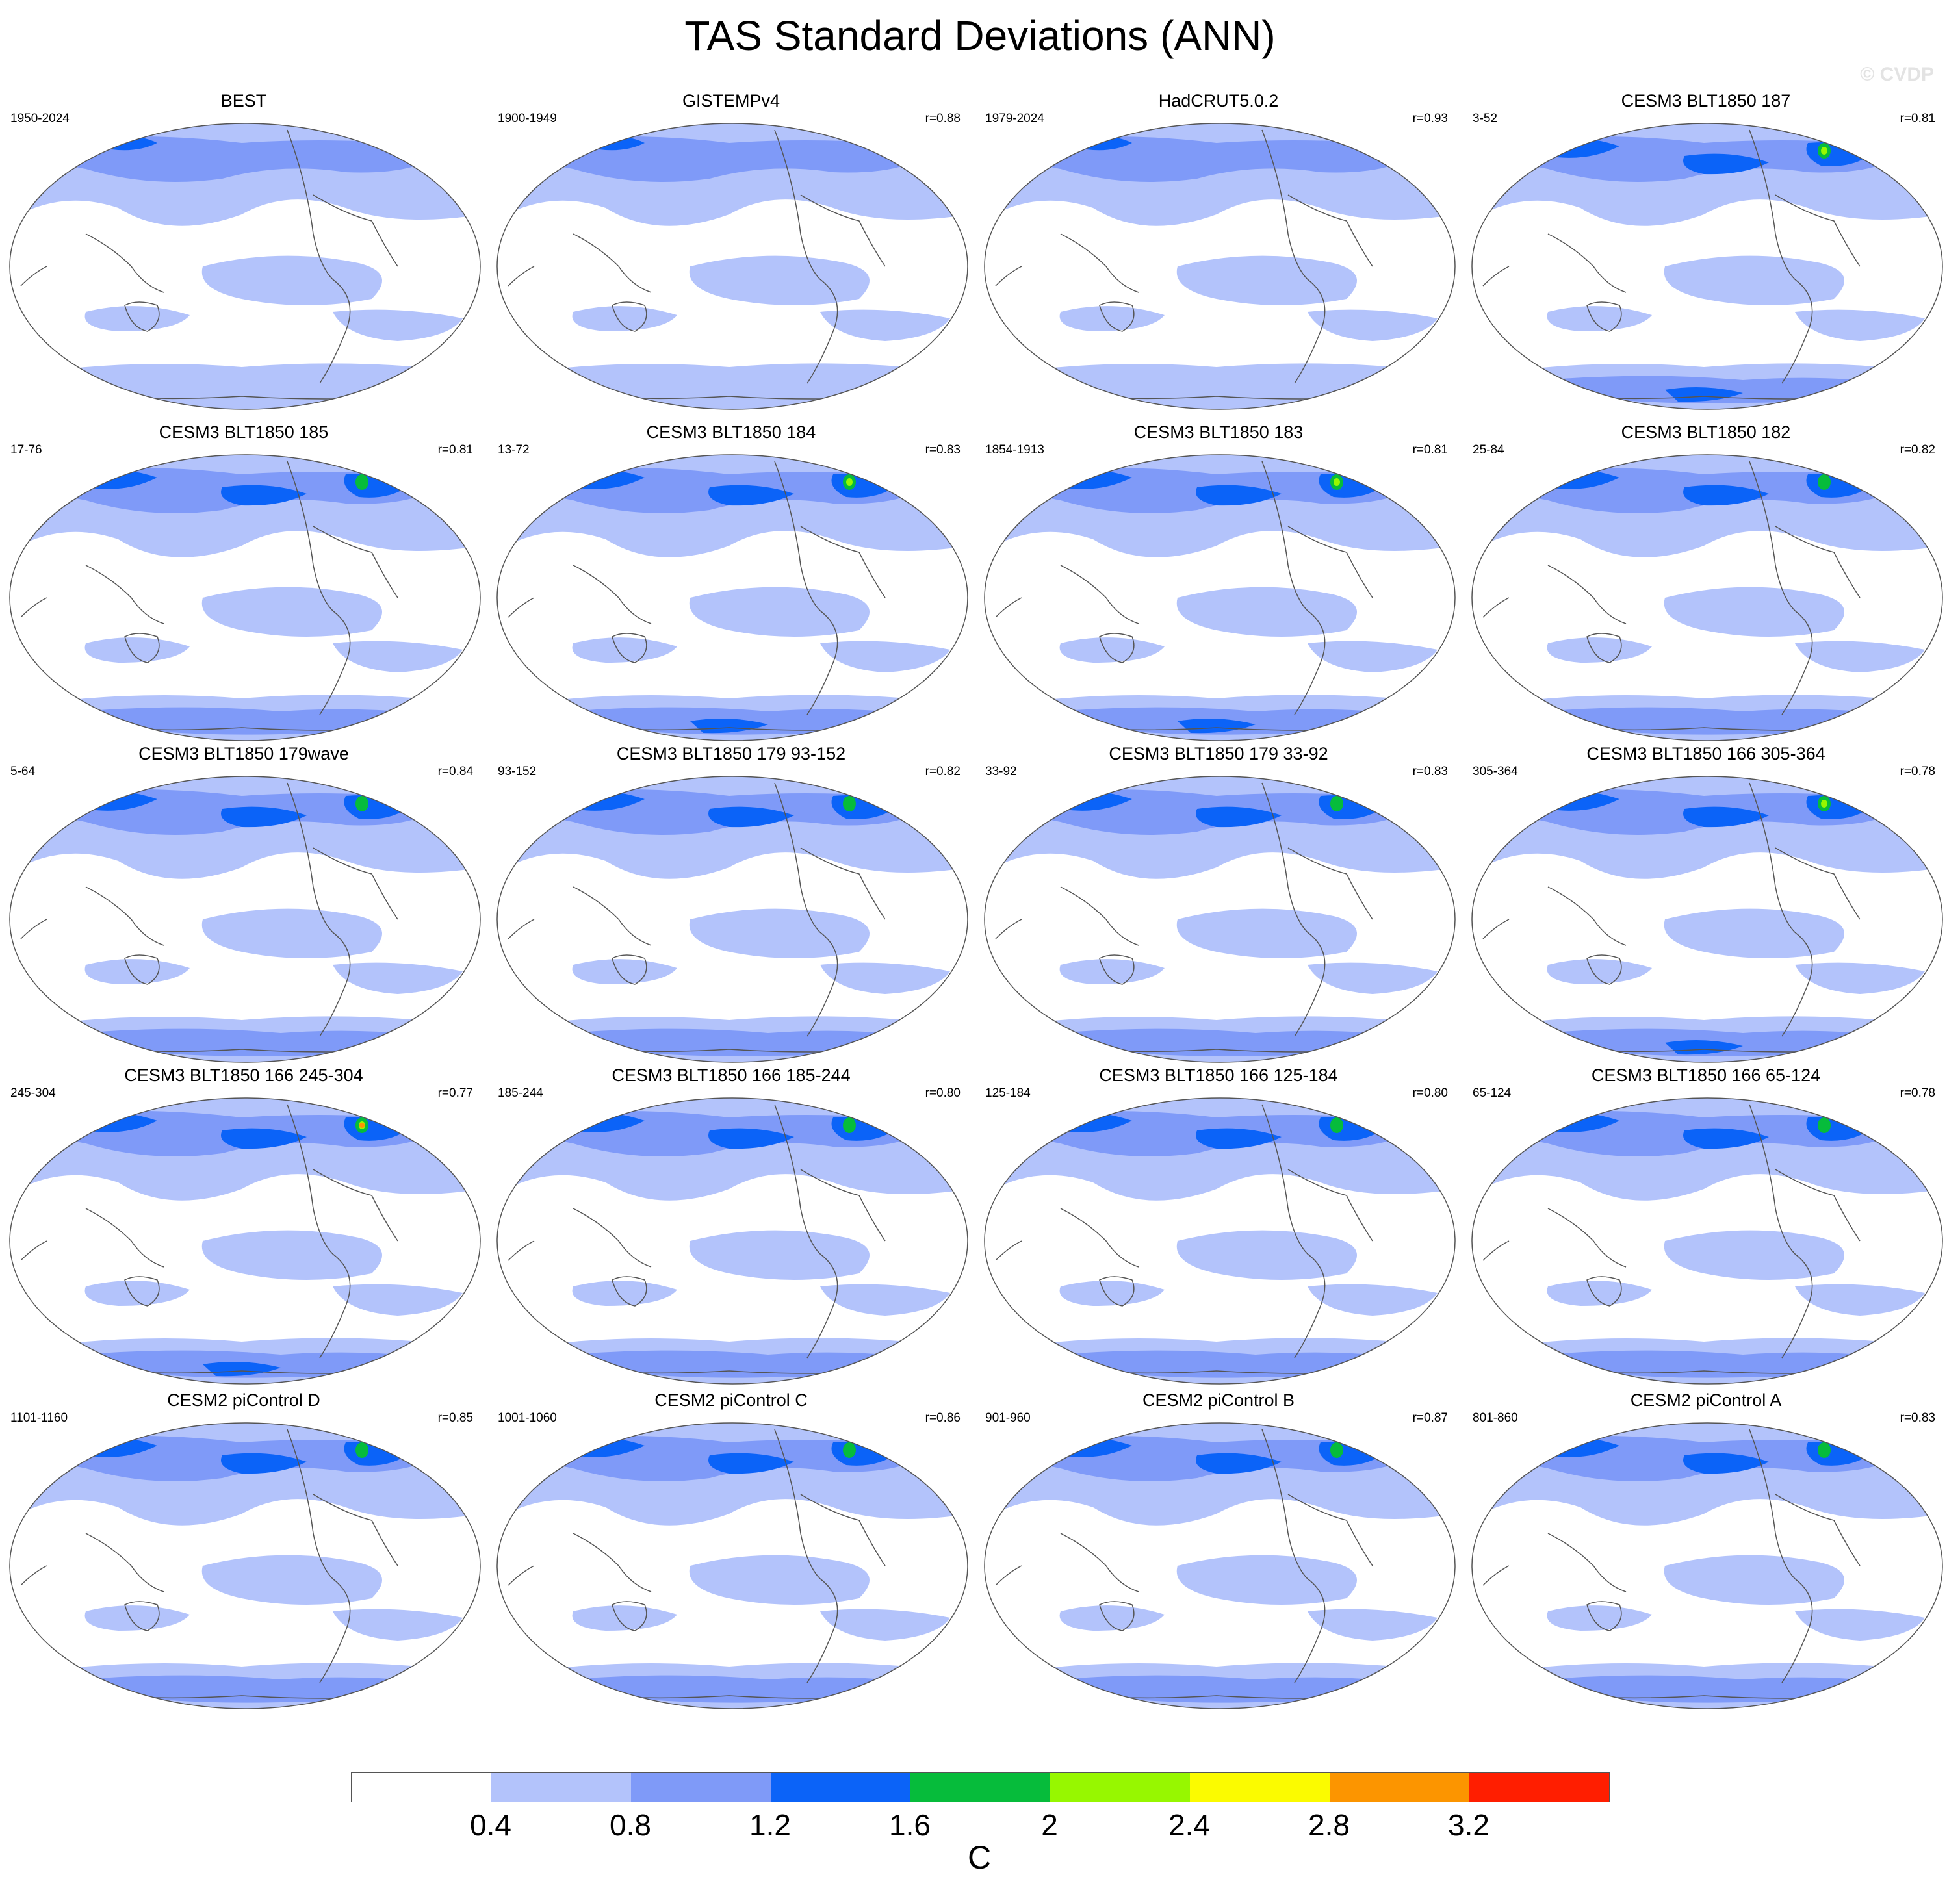  I want to click on colorbar-tick-label: 0.8, so click(630, 1825).